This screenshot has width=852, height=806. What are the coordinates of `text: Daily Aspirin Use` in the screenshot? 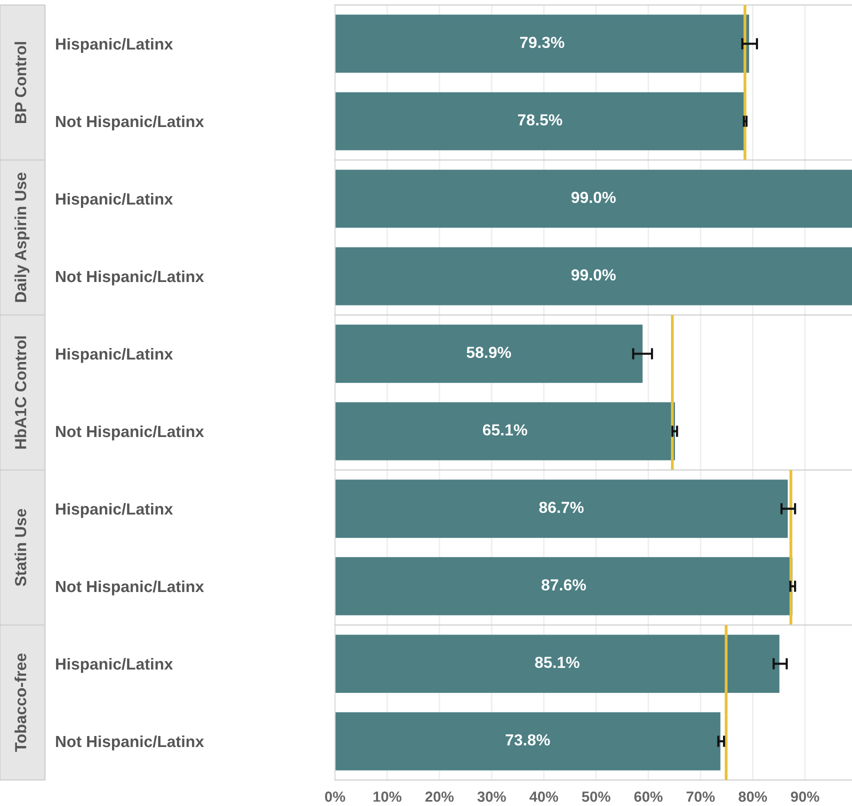 It's located at (22, 237).